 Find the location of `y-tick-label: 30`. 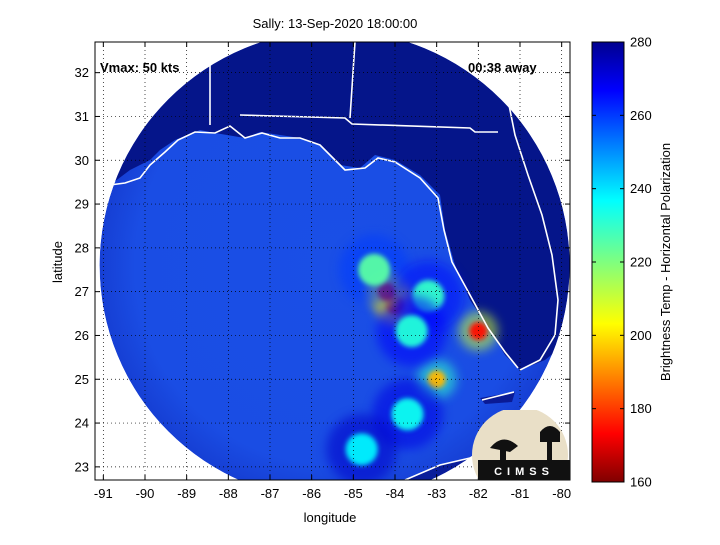

y-tick-label: 30 is located at coordinates (82, 160).